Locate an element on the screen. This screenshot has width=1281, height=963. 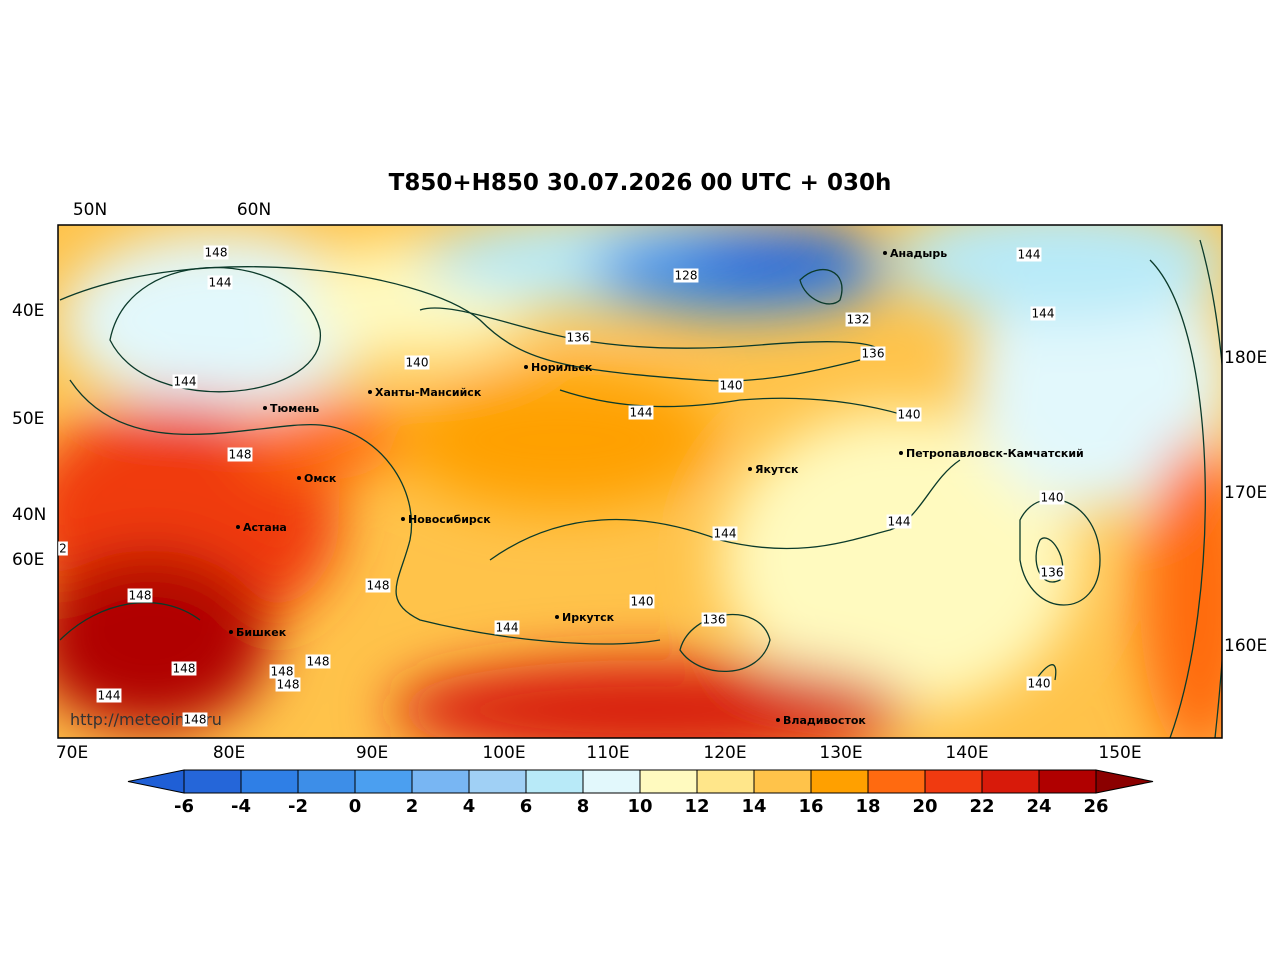
lon-label: 70E is located at coordinates (72, 753).